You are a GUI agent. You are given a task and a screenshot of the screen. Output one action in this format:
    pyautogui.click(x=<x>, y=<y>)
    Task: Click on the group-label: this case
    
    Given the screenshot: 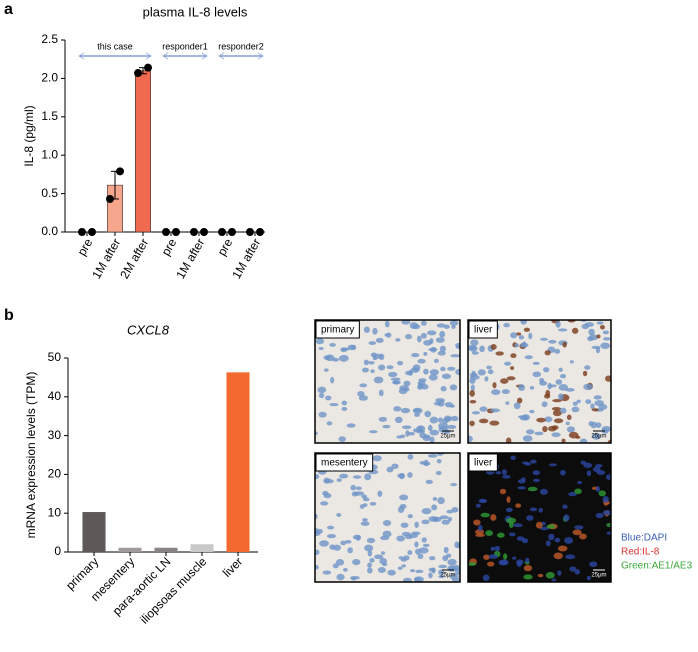 What is the action you would take?
    pyautogui.click(x=115, y=46)
    